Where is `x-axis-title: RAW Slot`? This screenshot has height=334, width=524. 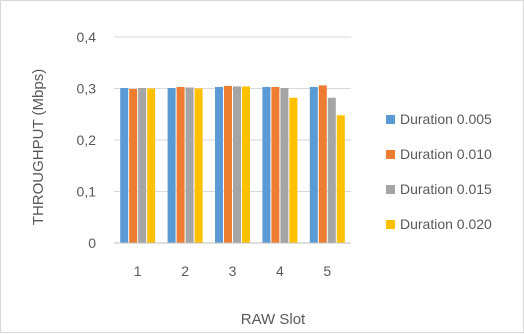
x-axis-title: RAW Slot is located at coordinates (273, 319).